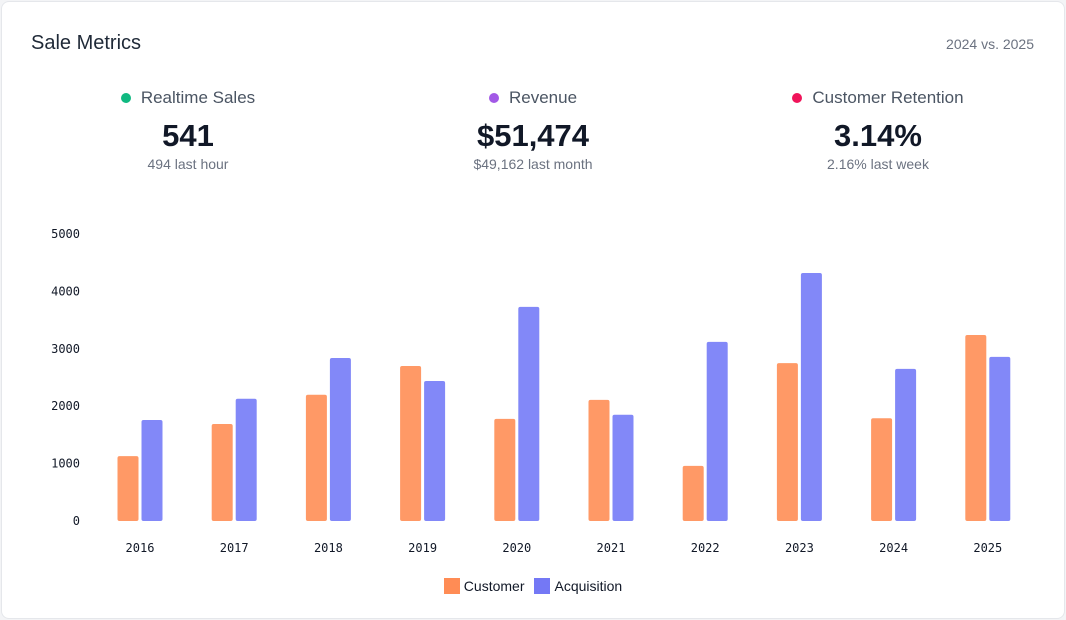 The image size is (1066, 620). Describe the element at coordinates (543, 97) in the screenshot. I see `metric-label: Revenue` at that location.